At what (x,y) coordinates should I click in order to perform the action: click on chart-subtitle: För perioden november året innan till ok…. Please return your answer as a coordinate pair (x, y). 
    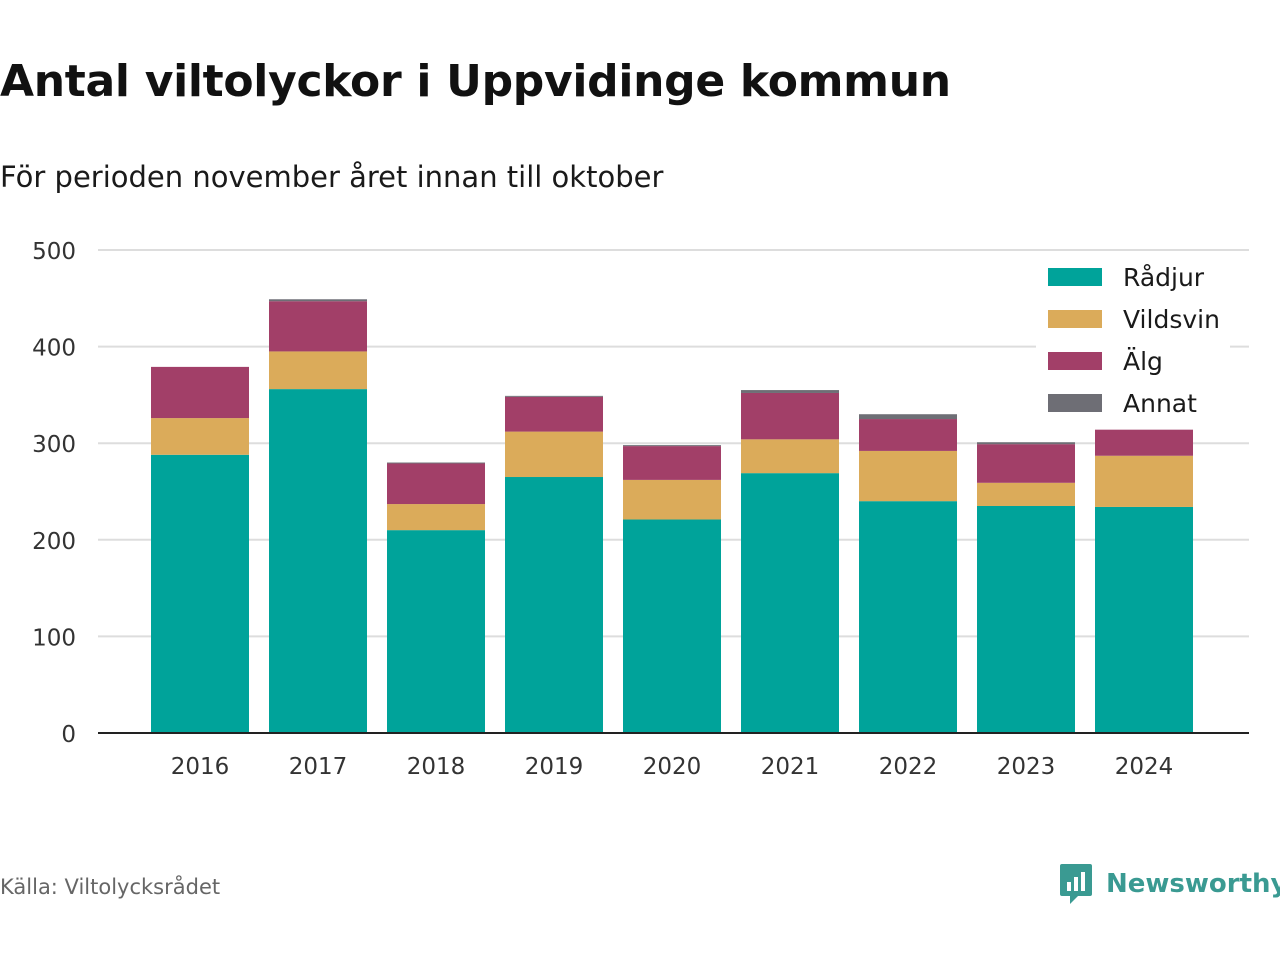
    Looking at the image, I should click on (332, 177).